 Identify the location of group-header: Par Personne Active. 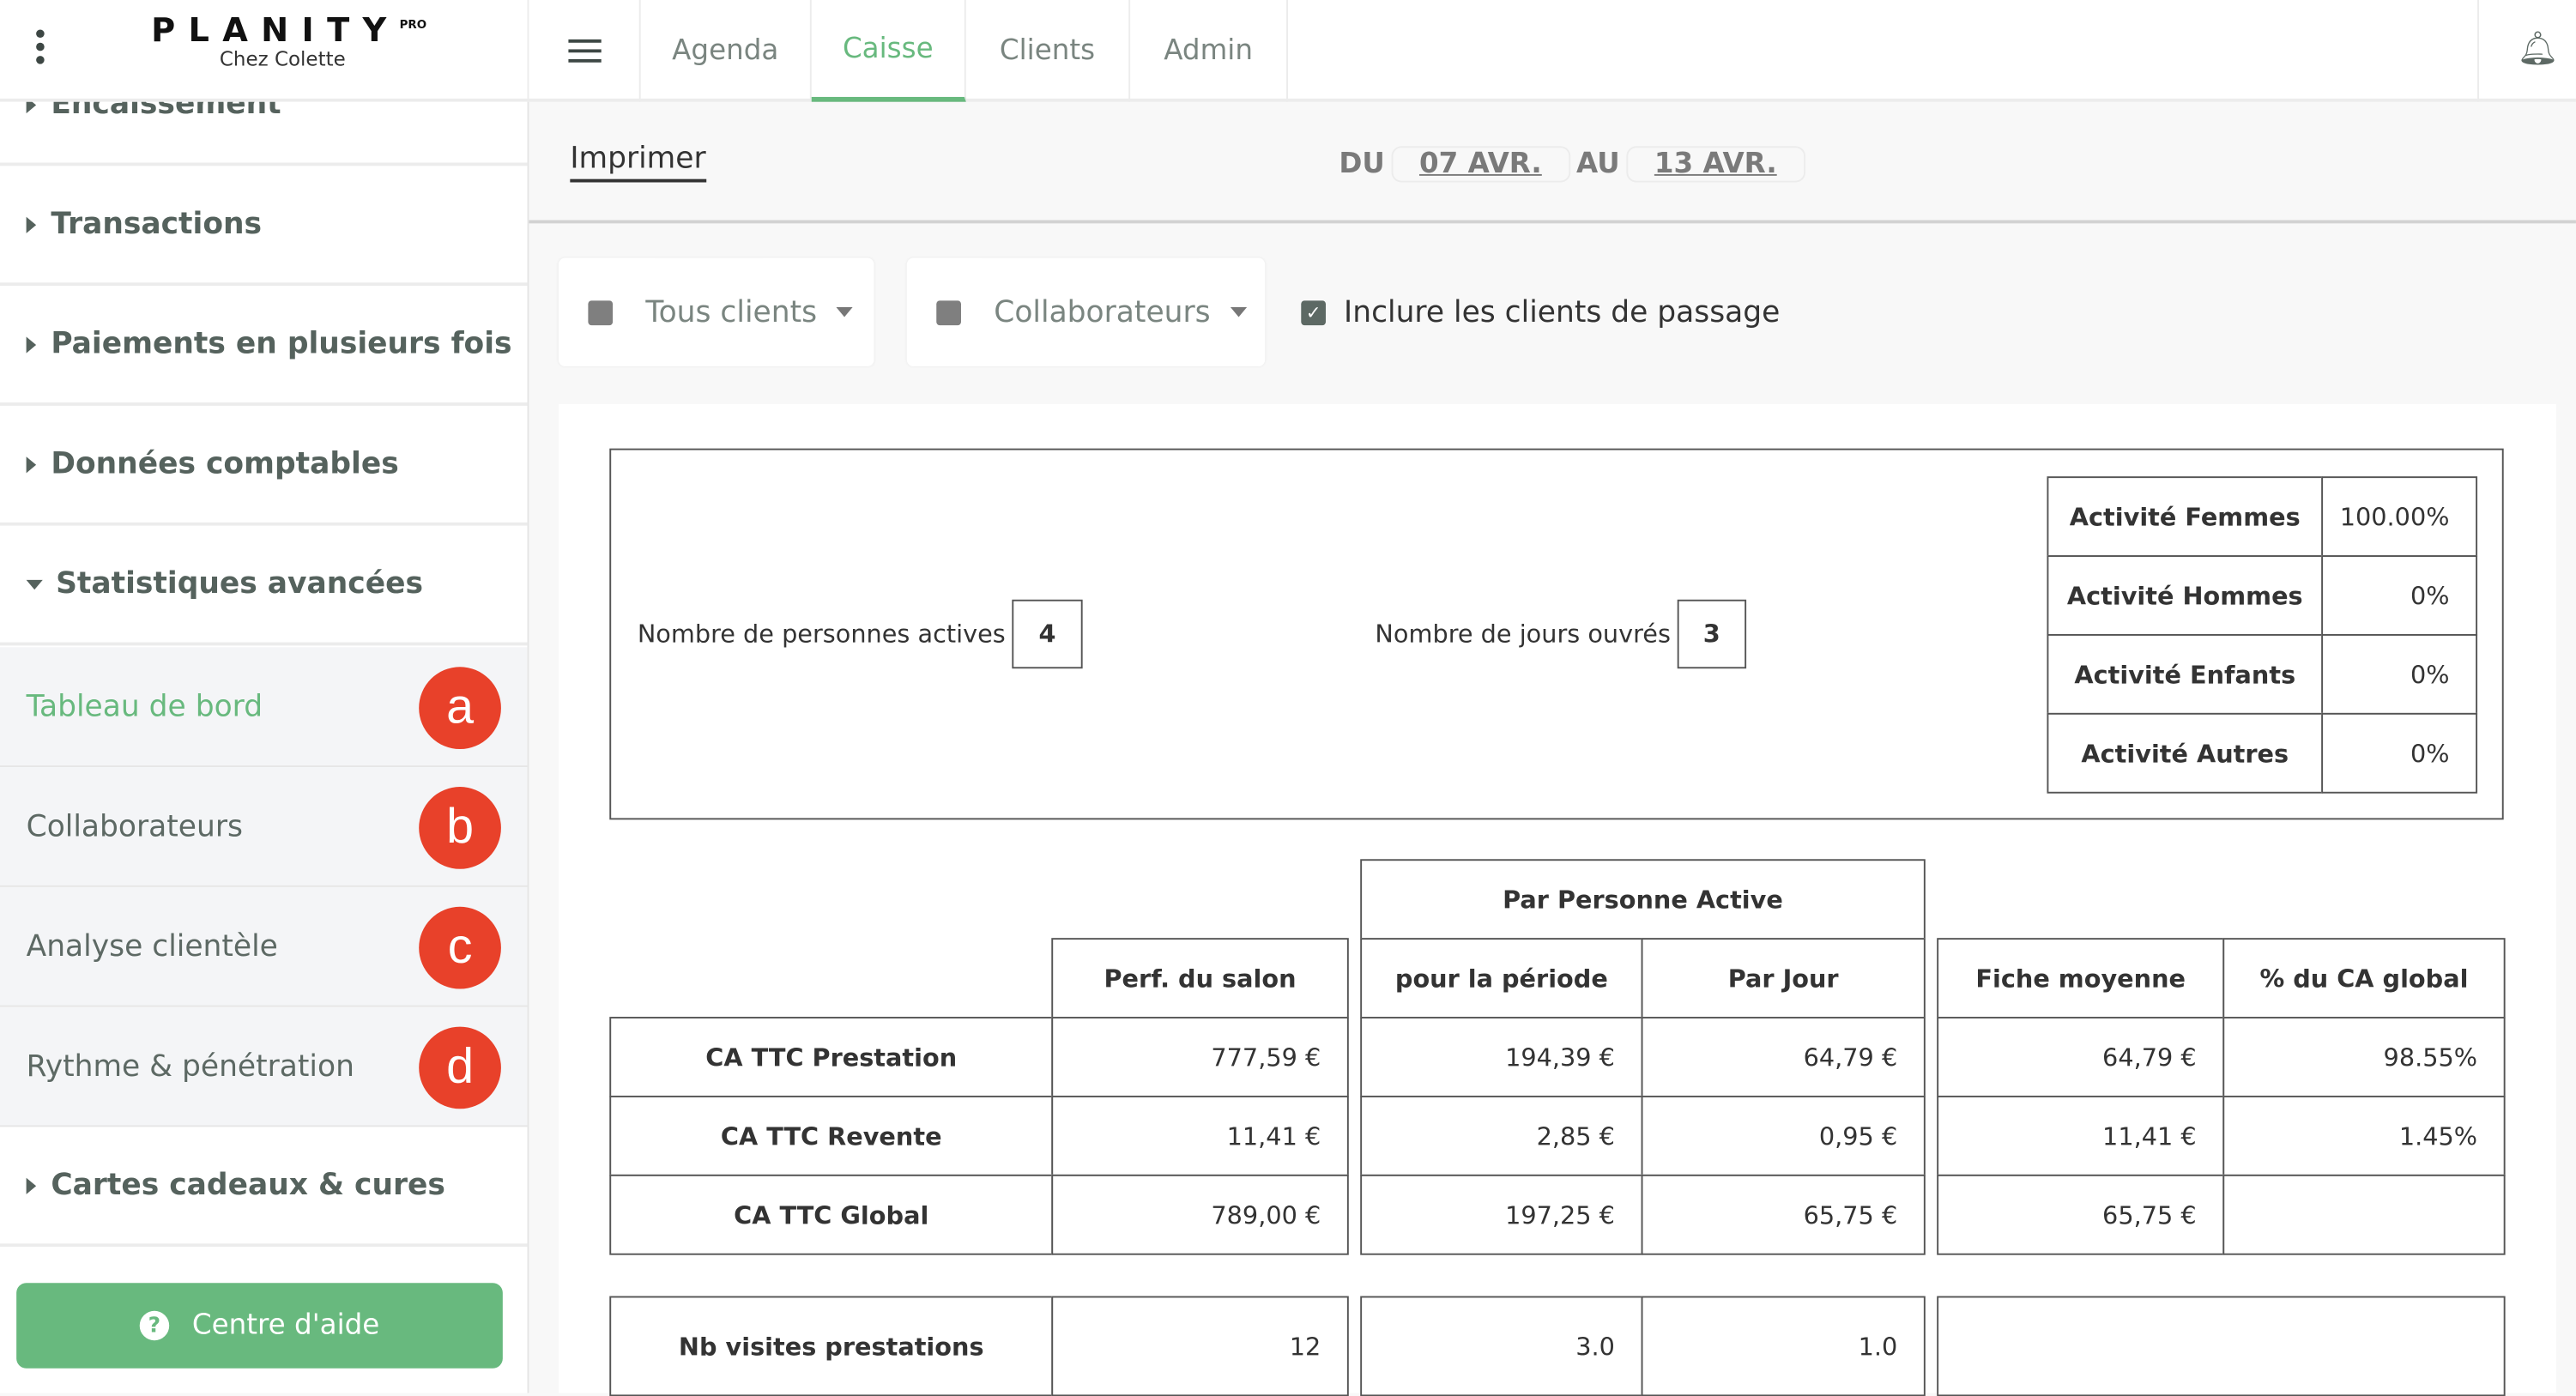
(1643, 900).